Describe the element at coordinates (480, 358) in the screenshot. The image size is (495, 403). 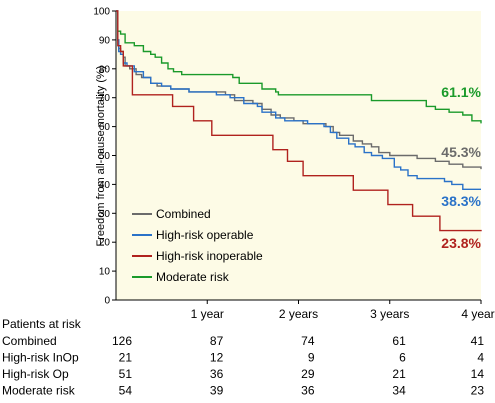
I see `risk-cell: 4` at that location.